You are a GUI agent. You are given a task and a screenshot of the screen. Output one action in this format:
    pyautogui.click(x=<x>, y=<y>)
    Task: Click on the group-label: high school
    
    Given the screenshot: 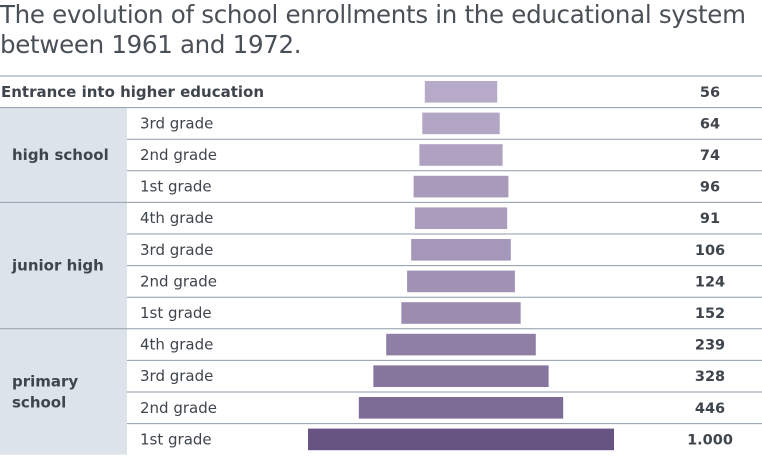 What is the action you would take?
    pyautogui.click(x=60, y=155)
    